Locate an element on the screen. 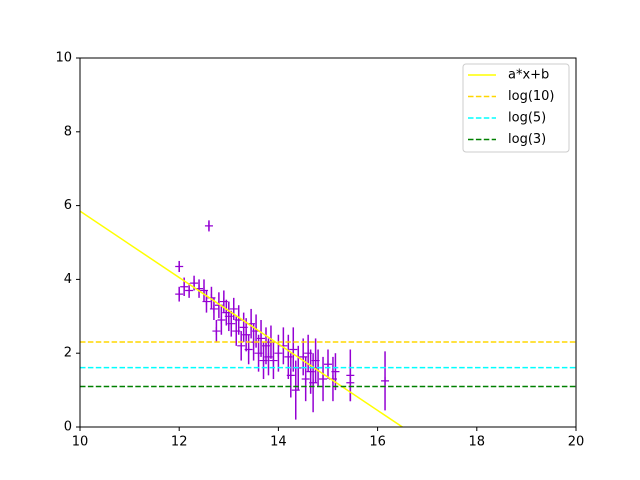 The image size is (640, 480). legend-label: log(3) is located at coordinates (527, 139).